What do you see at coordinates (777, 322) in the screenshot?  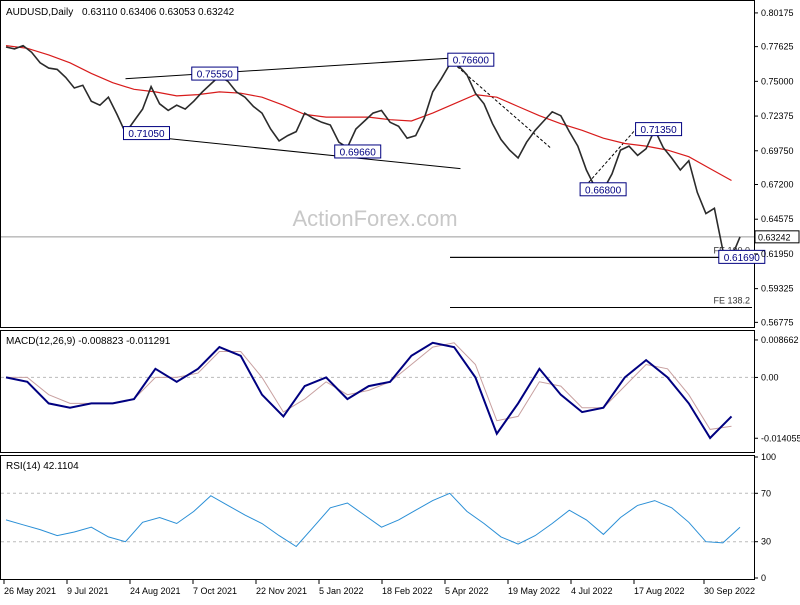 I see `price-axis-label: 0.56775` at bounding box center [777, 322].